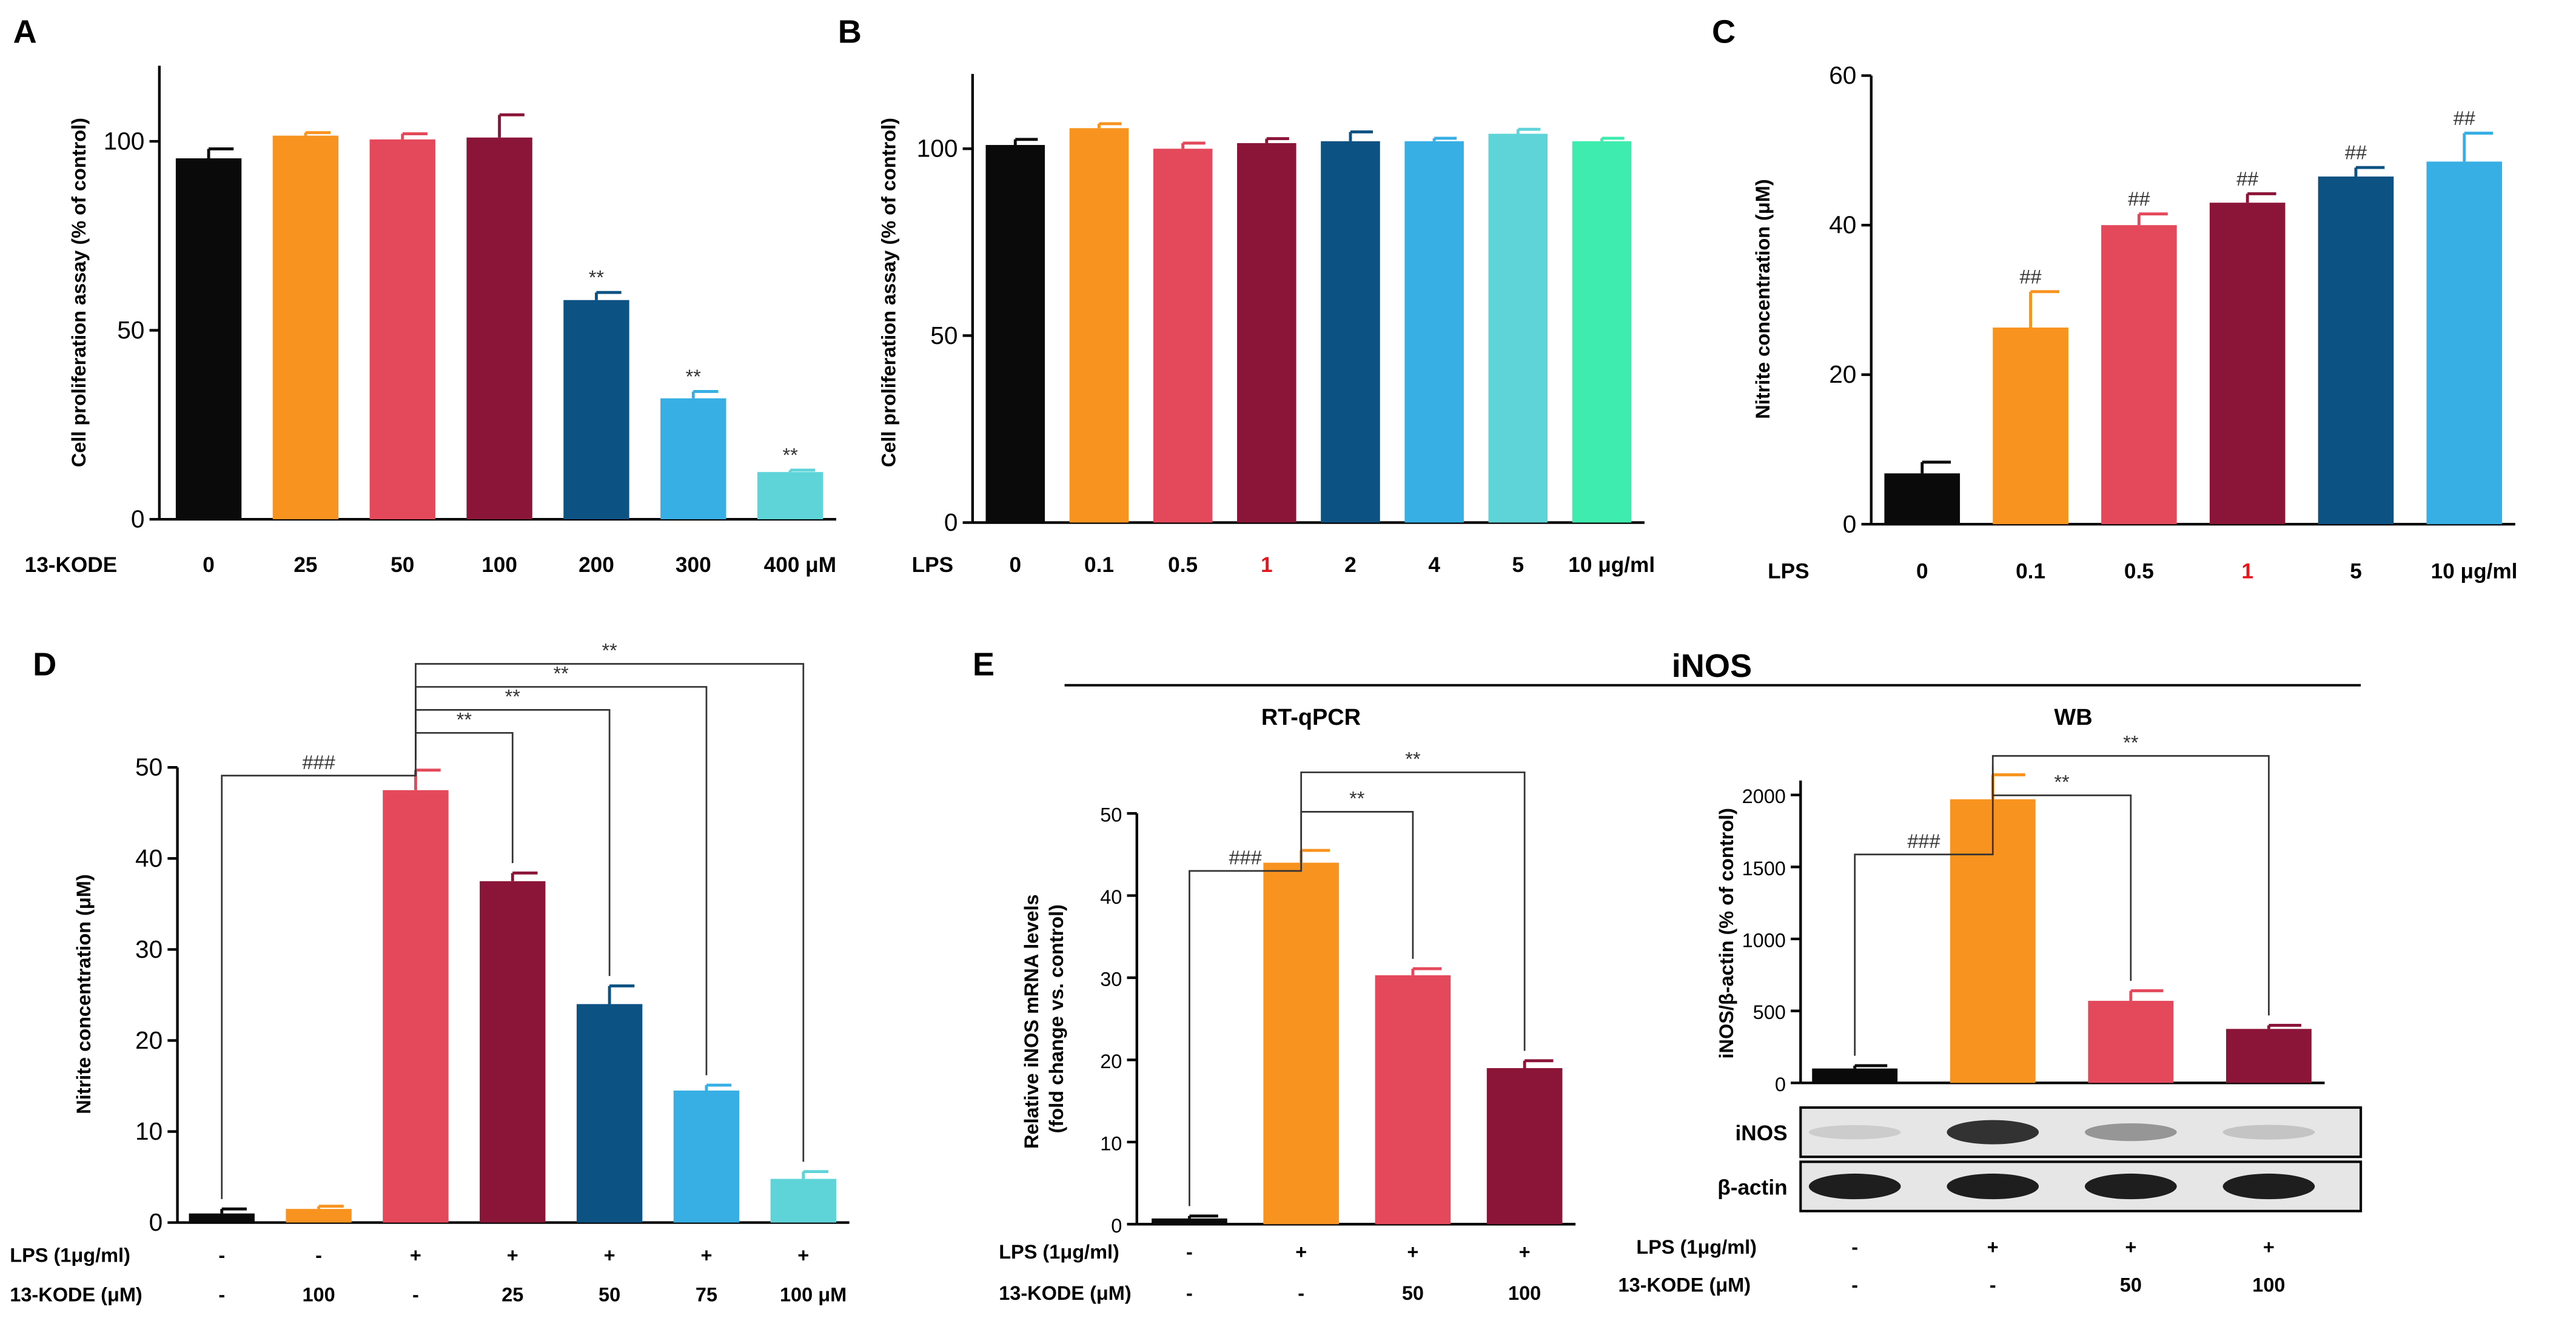 The height and width of the screenshot is (1335, 2576). What do you see at coordinates (2131, 1285) in the screenshot?
I see `condition-label-e2: 50` at bounding box center [2131, 1285].